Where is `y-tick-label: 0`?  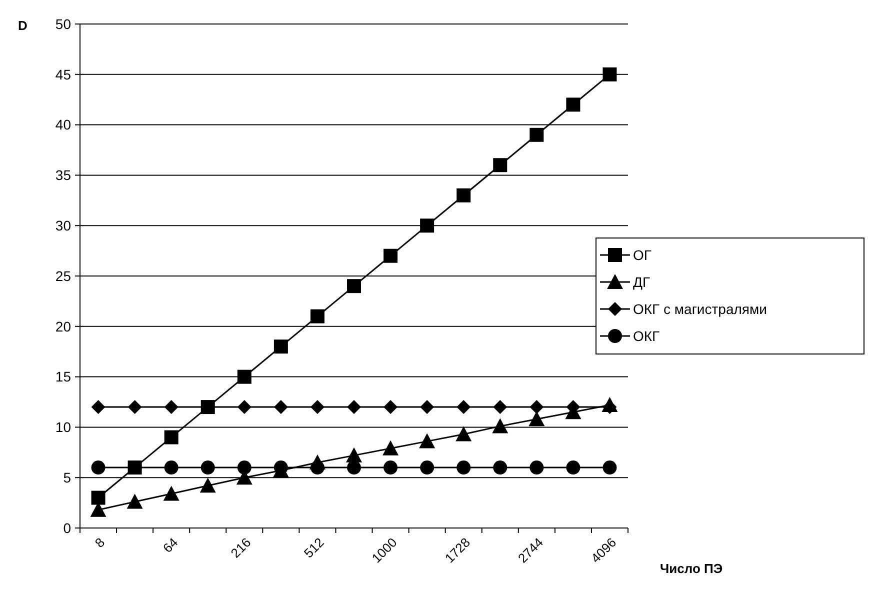
y-tick-label: 0 is located at coordinates (67, 528).